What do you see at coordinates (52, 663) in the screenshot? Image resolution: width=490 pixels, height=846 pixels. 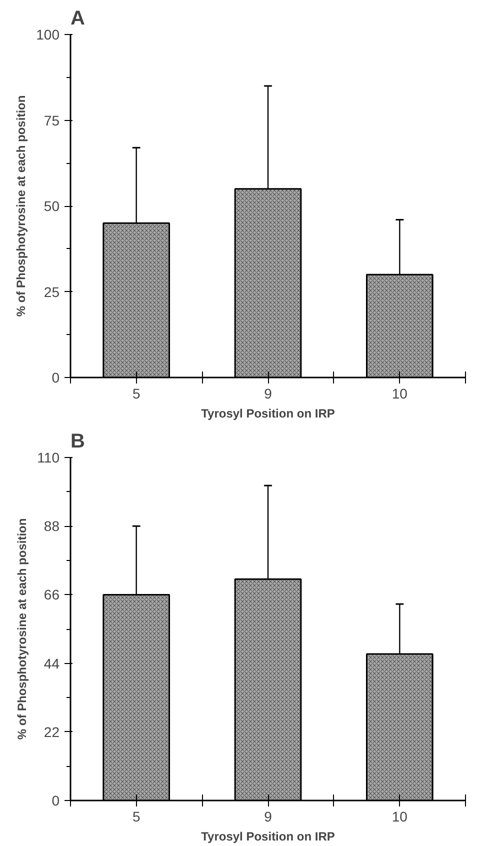 I see `y-tick-label: 44` at bounding box center [52, 663].